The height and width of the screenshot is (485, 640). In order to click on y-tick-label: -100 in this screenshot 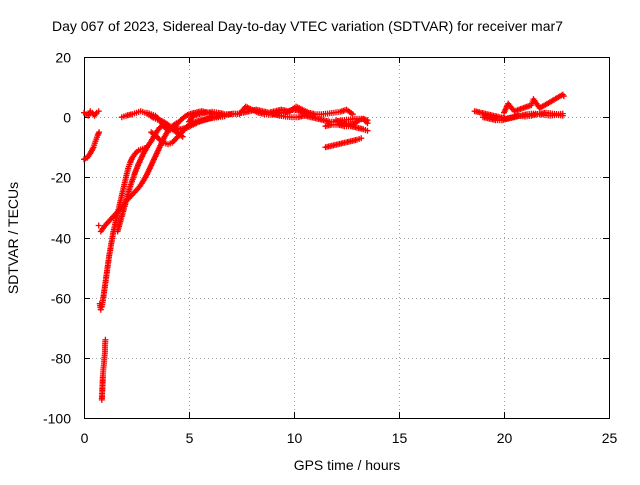, I will do `click(57, 419)`.